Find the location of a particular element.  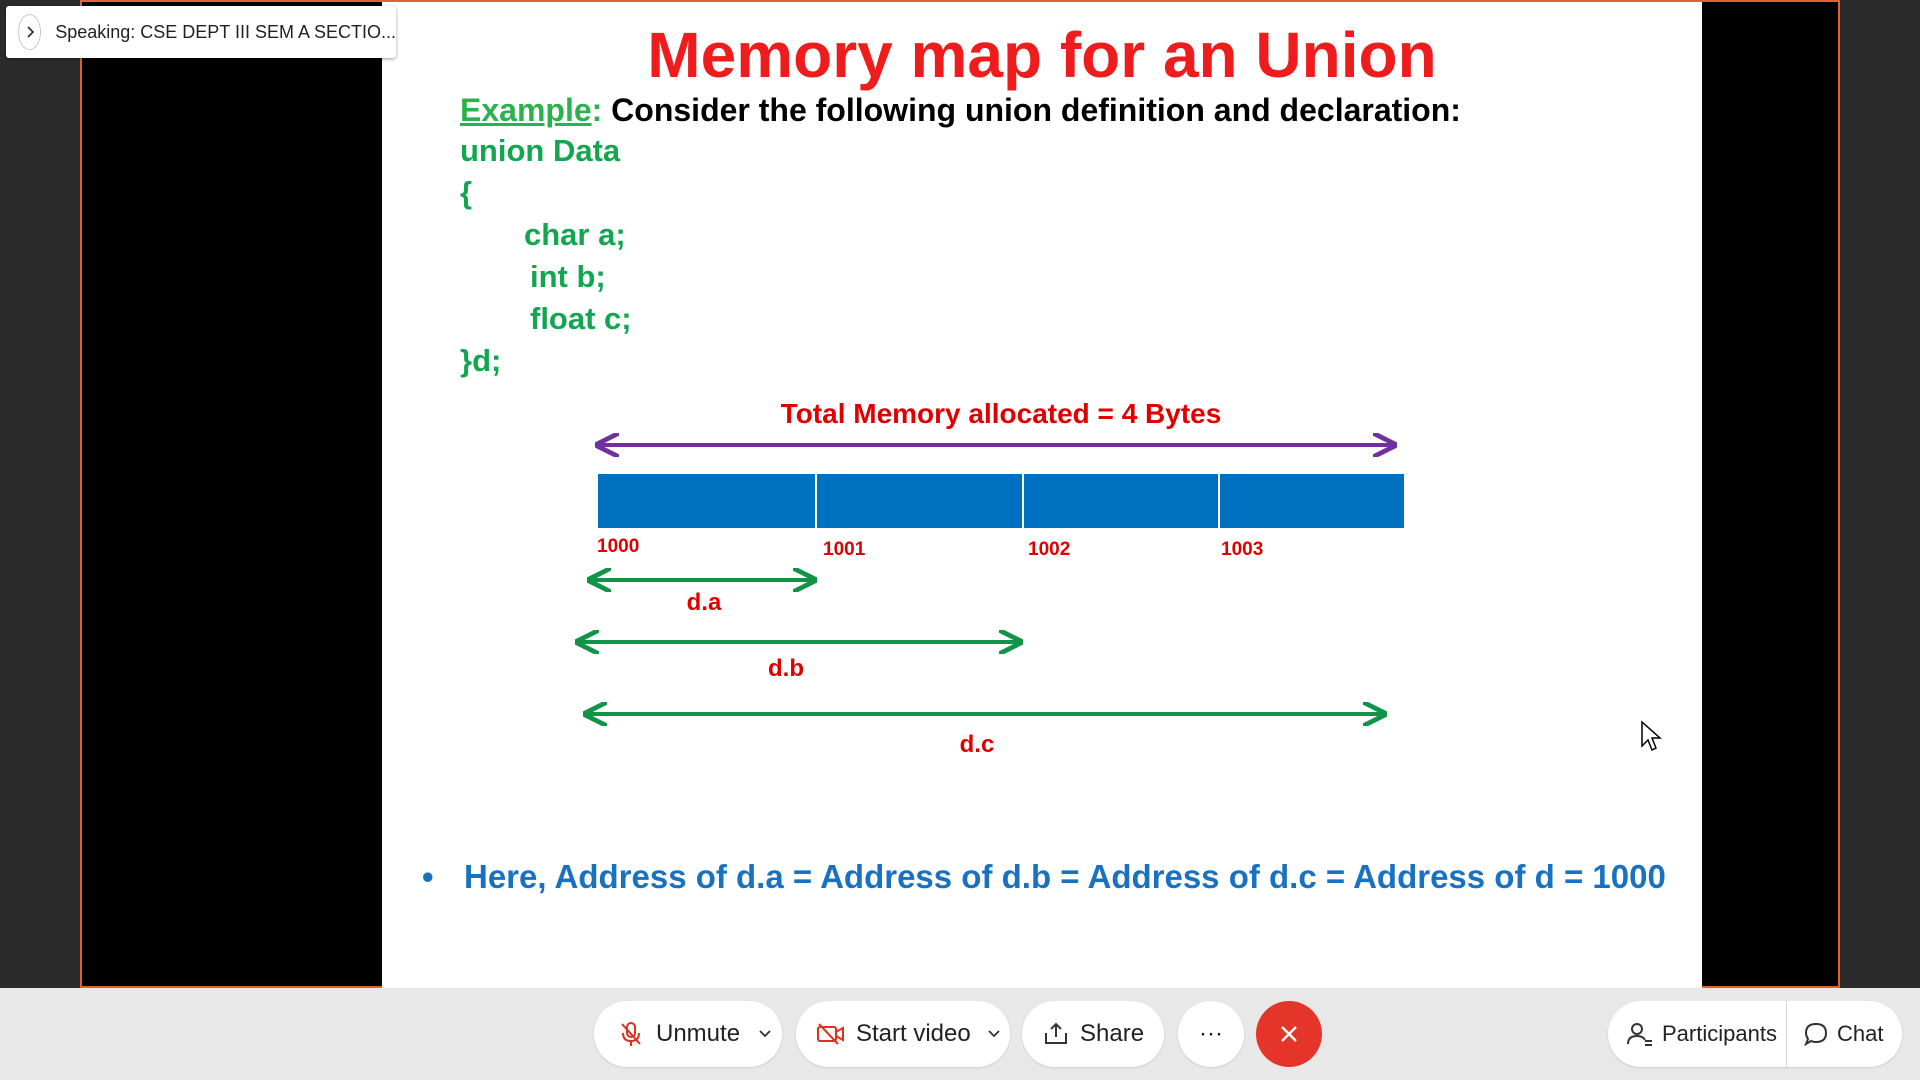

participants-button: Participants is located at coordinates (1697, 1034).